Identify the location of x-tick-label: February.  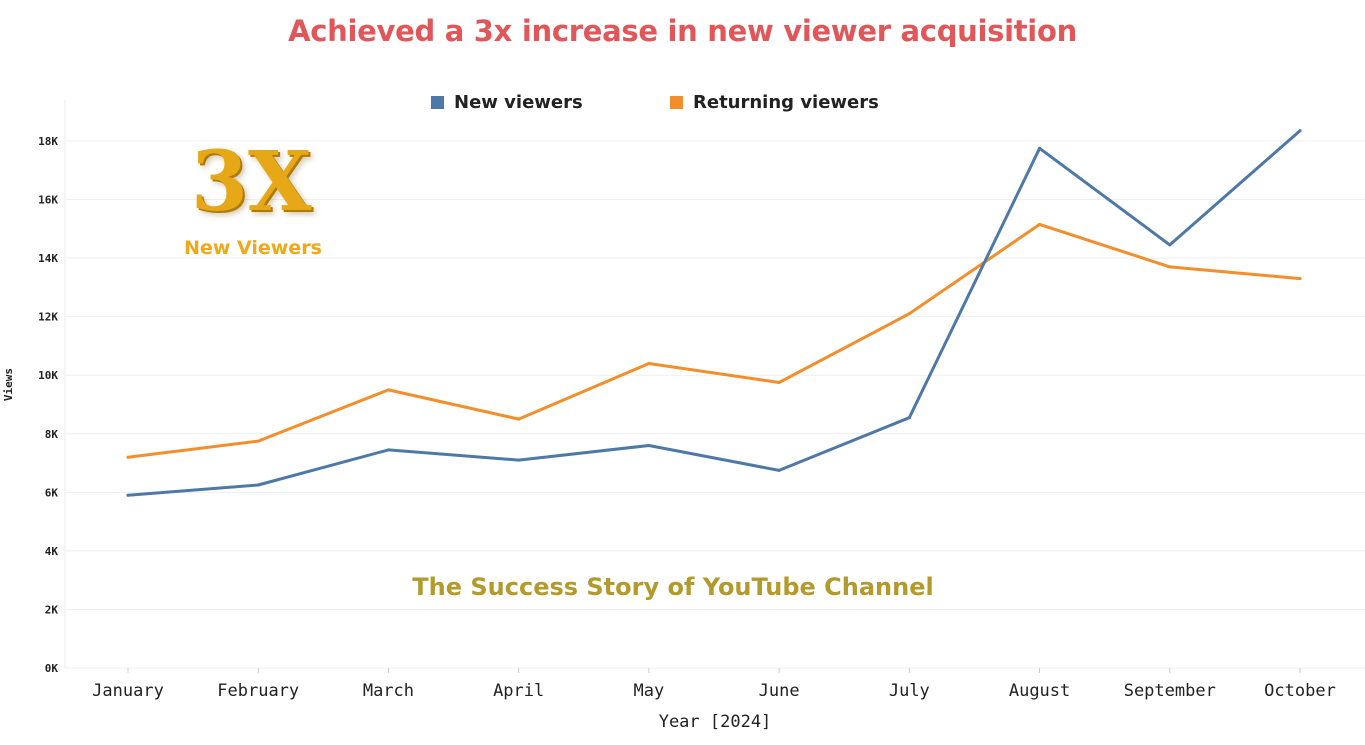
(258, 691).